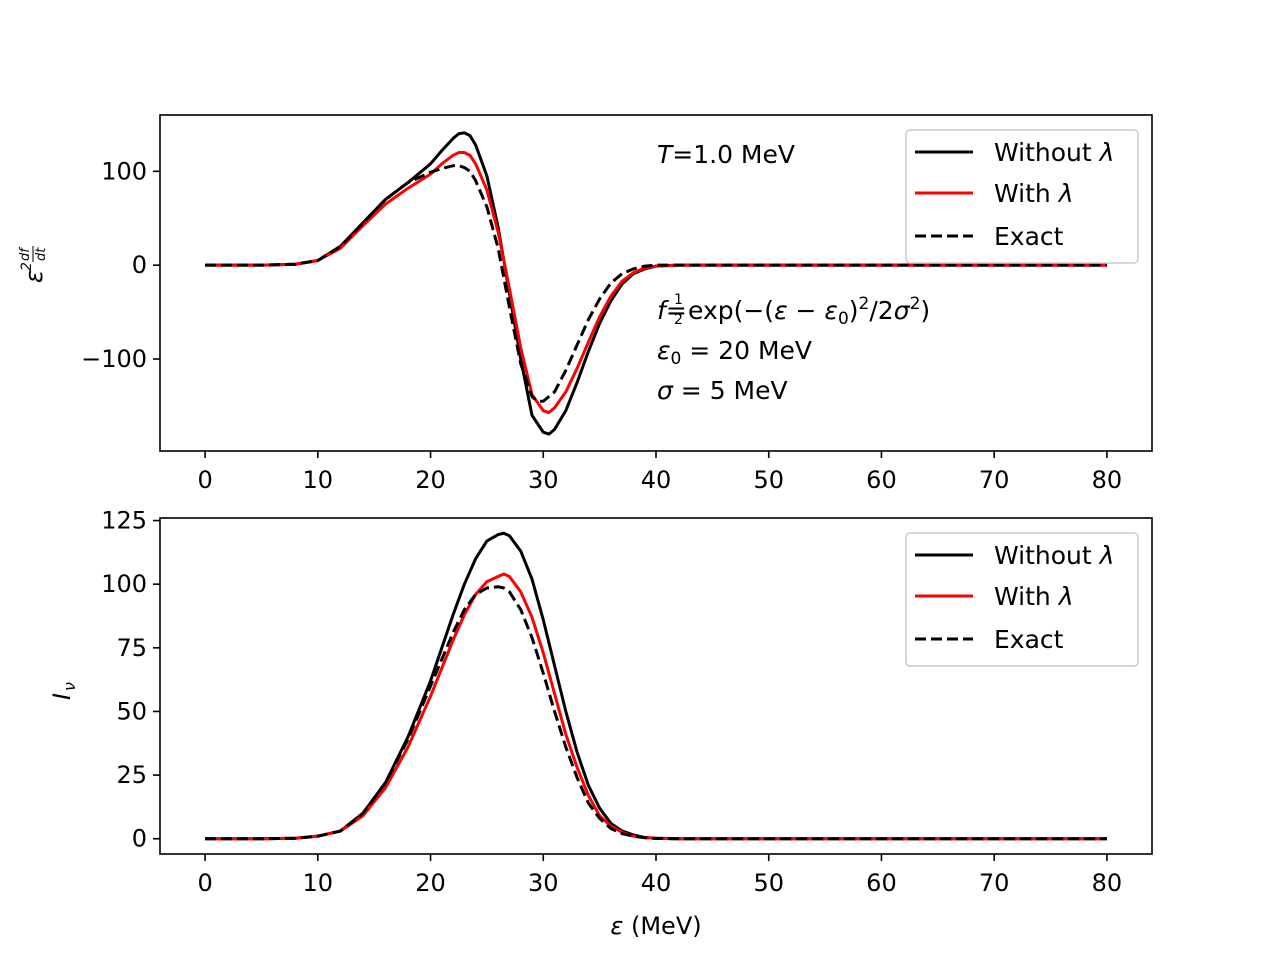 This screenshot has width=1280, height=960. What do you see at coordinates (994, 883) in the screenshot?
I see `bottom-x-tick-label: 70` at bounding box center [994, 883].